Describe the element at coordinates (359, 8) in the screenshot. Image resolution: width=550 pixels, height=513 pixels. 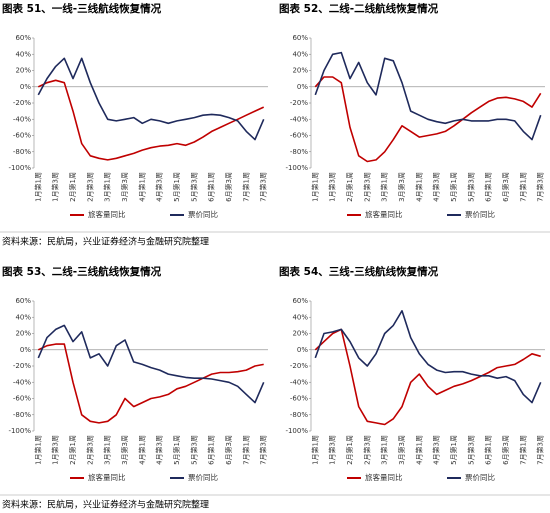
I see `chart-title: 图表 52、二线-二线航线恢复情况` at that location.